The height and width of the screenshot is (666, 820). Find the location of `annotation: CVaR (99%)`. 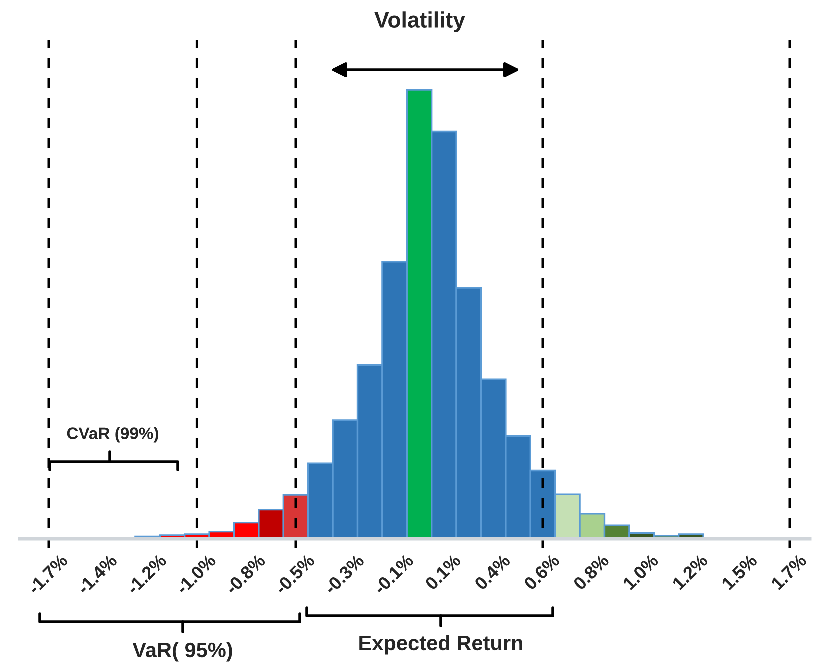

annotation: CVaR (99%) is located at coordinates (112, 435).